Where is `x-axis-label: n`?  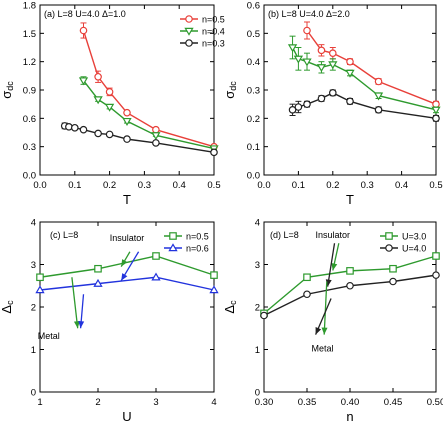 x-axis-label: n is located at coordinates (349, 416).